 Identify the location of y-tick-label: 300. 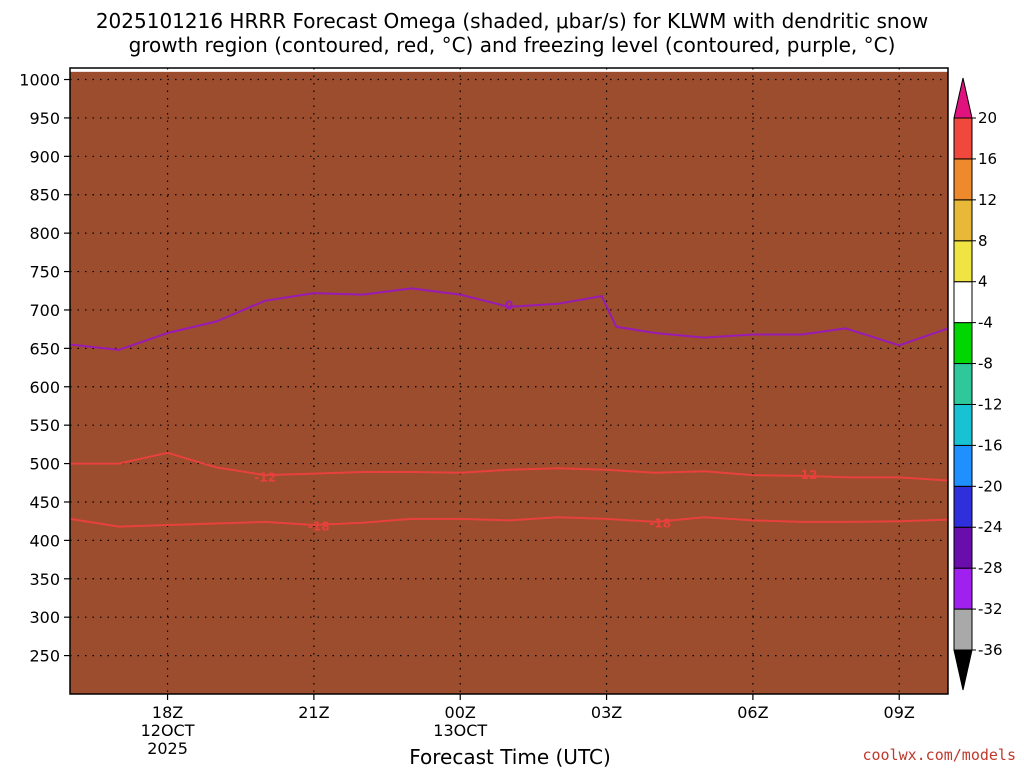
(44, 617).